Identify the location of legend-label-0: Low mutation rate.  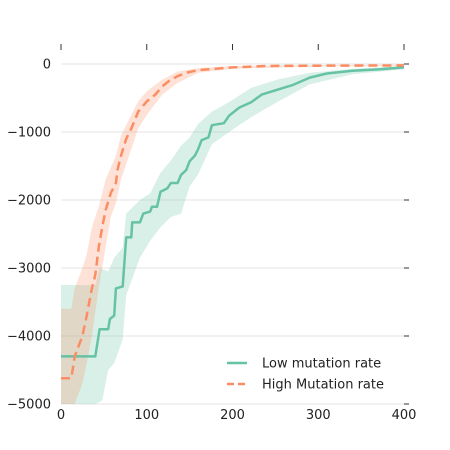
(321, 364).